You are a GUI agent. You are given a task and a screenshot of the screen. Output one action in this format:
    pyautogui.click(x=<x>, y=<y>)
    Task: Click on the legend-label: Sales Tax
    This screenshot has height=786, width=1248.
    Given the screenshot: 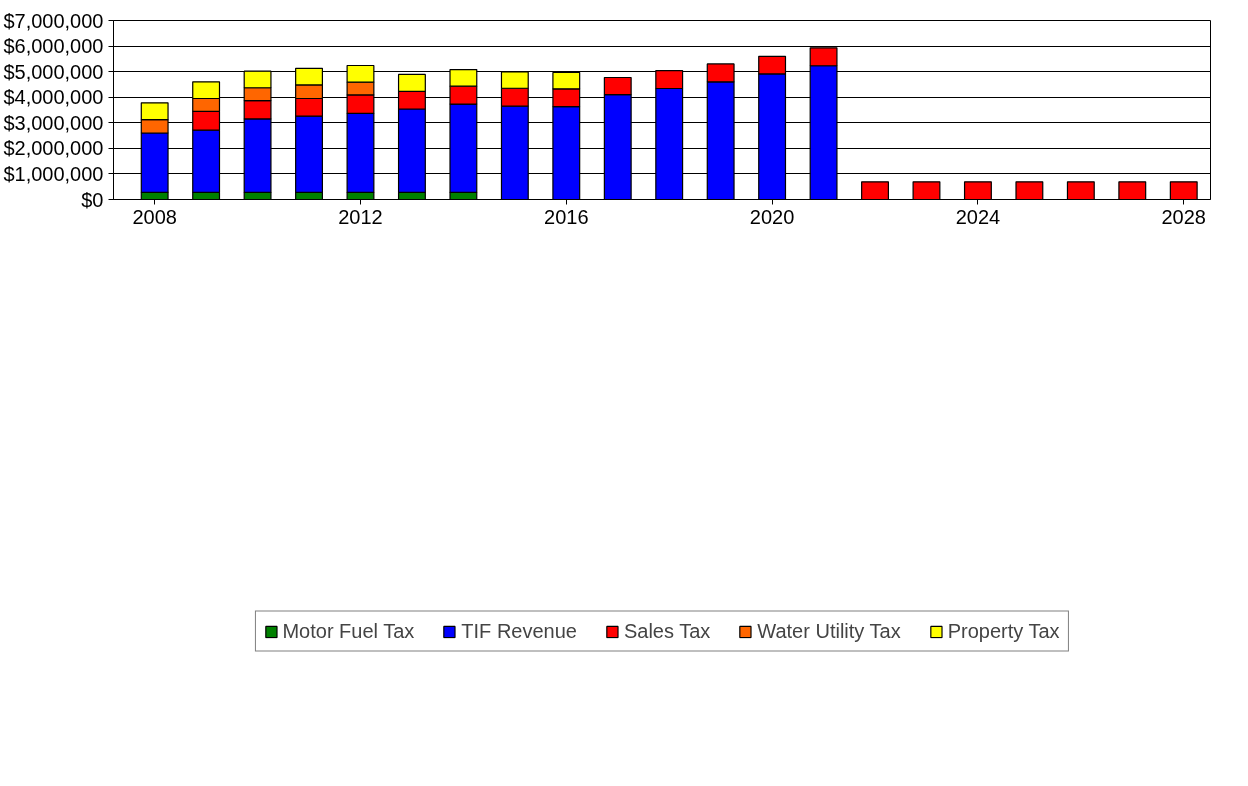 What is the action you would take?
    pyautogui.click(x=667, y=631)
    